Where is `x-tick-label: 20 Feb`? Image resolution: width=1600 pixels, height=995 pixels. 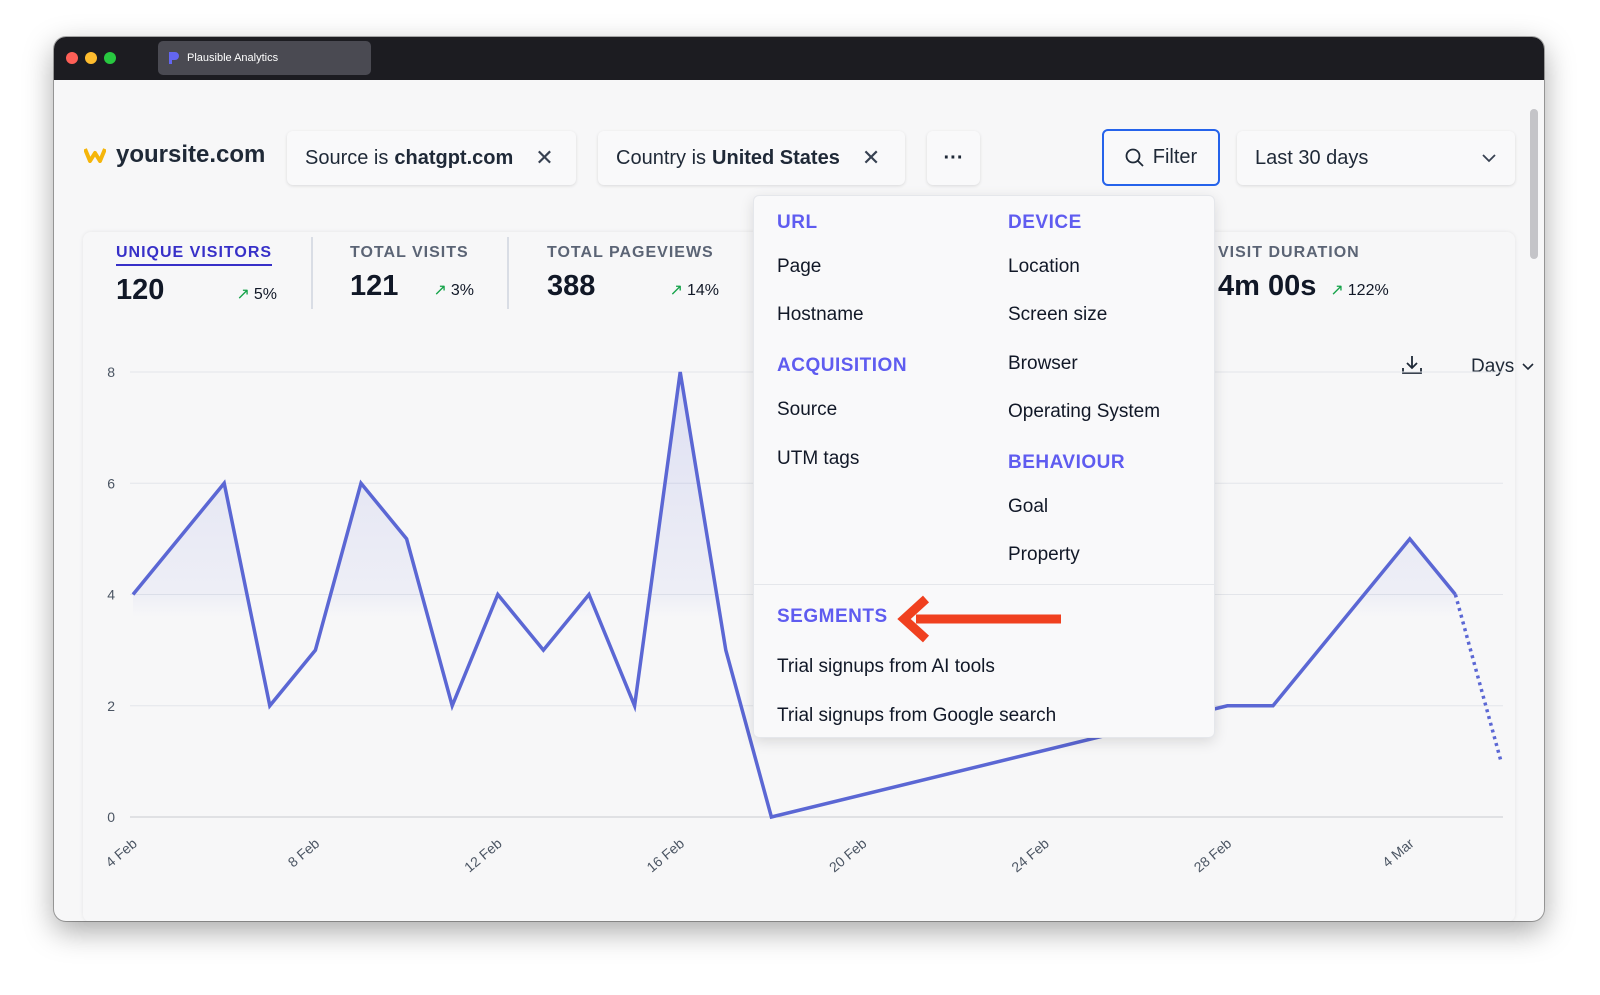
x-tick-label: 20 Feb is located at coordinates (848, 855).